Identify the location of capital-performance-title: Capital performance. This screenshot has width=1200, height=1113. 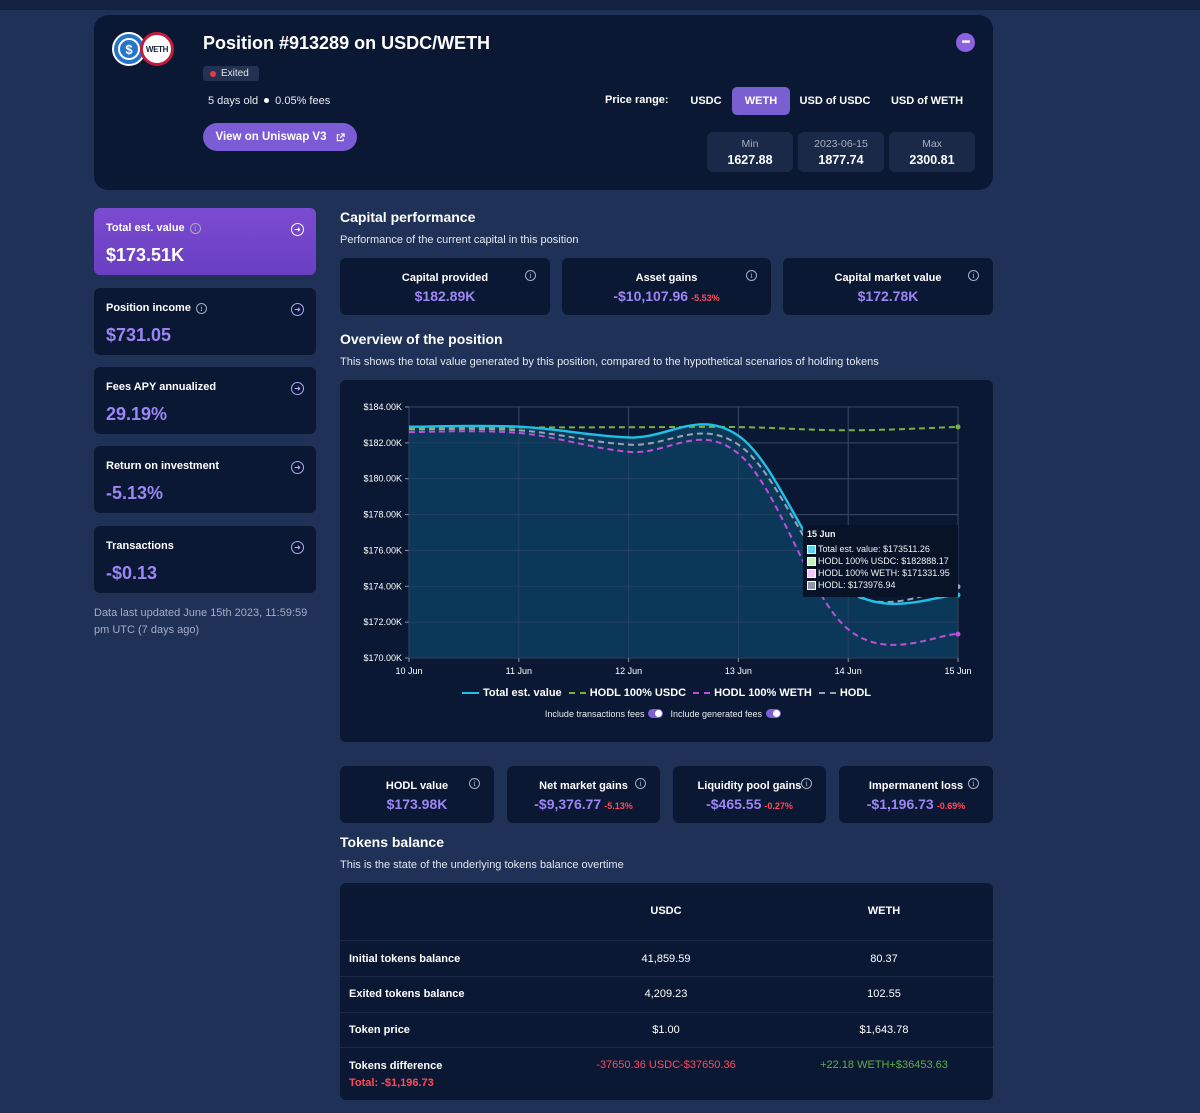
(408, 217).